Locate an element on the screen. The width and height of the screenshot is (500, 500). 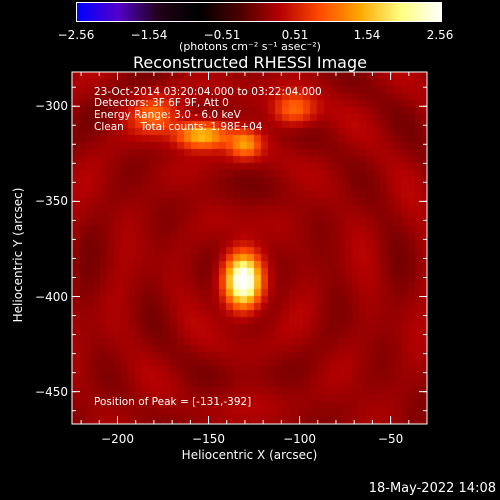
colorbar-tick: 0.51 is located at coordinates (295, 35).